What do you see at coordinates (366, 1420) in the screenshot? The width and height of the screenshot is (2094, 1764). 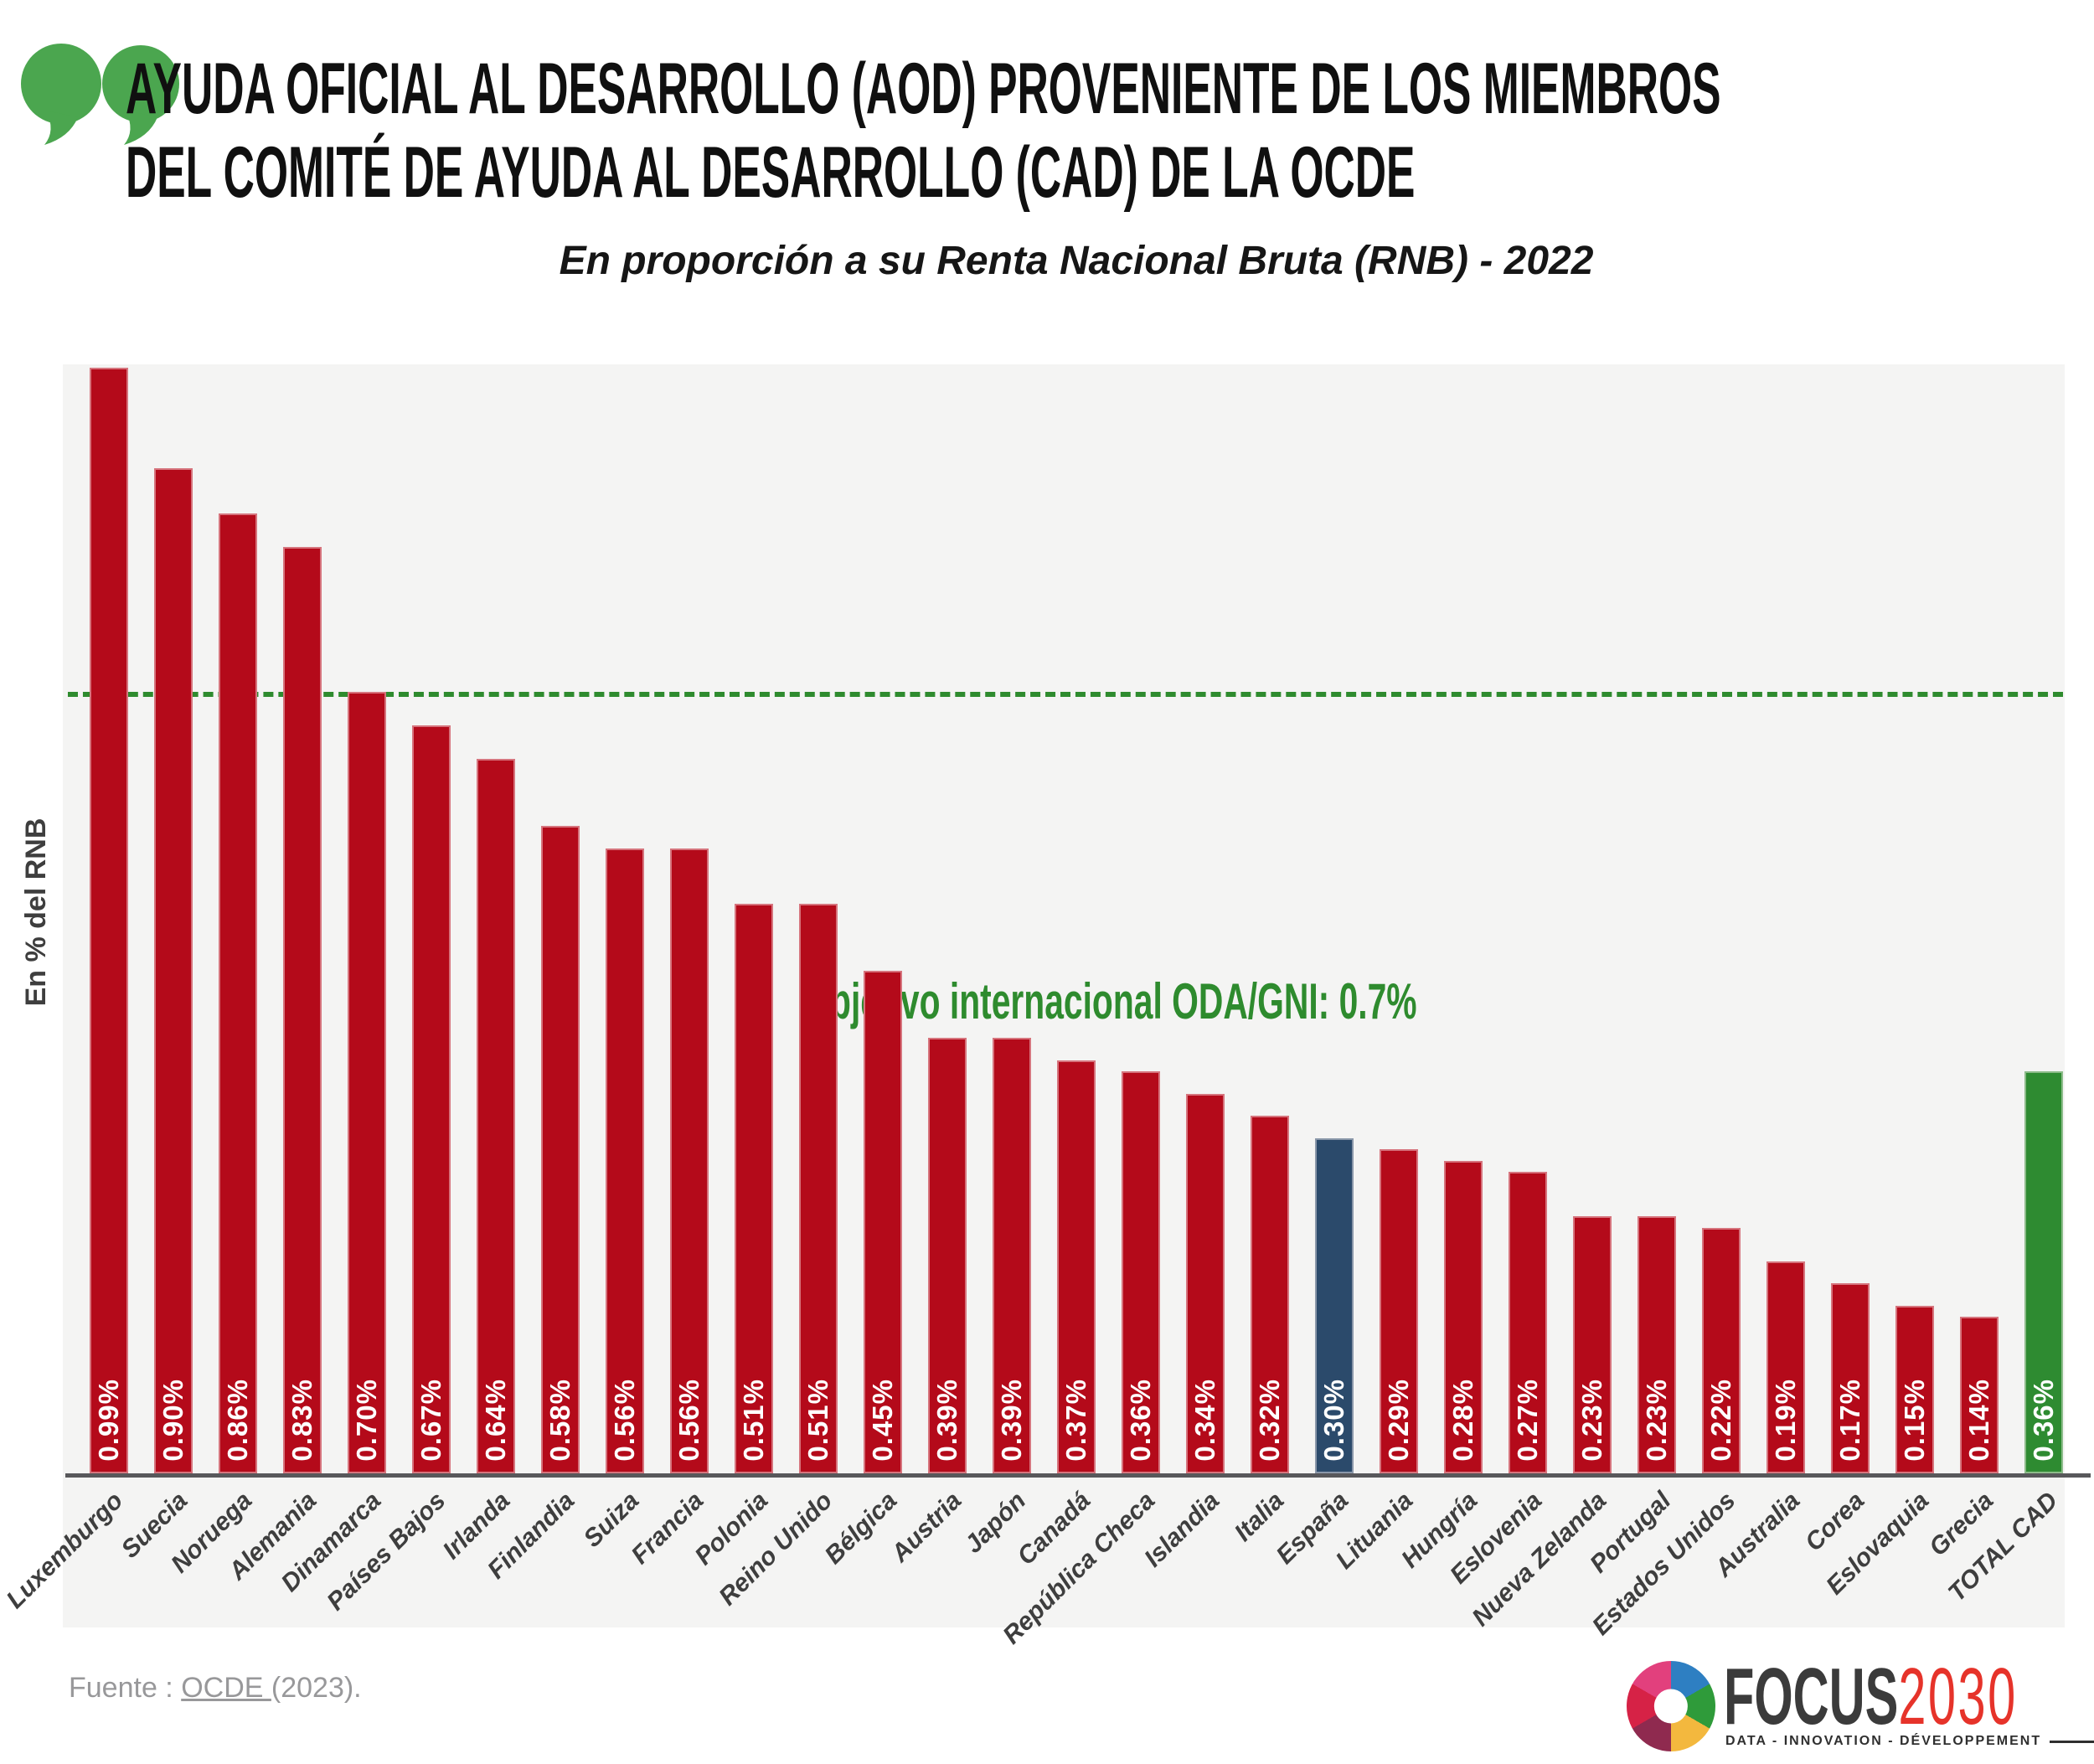 I see `bar-value-label: 0.70%` at bounding box center [366, 1420].